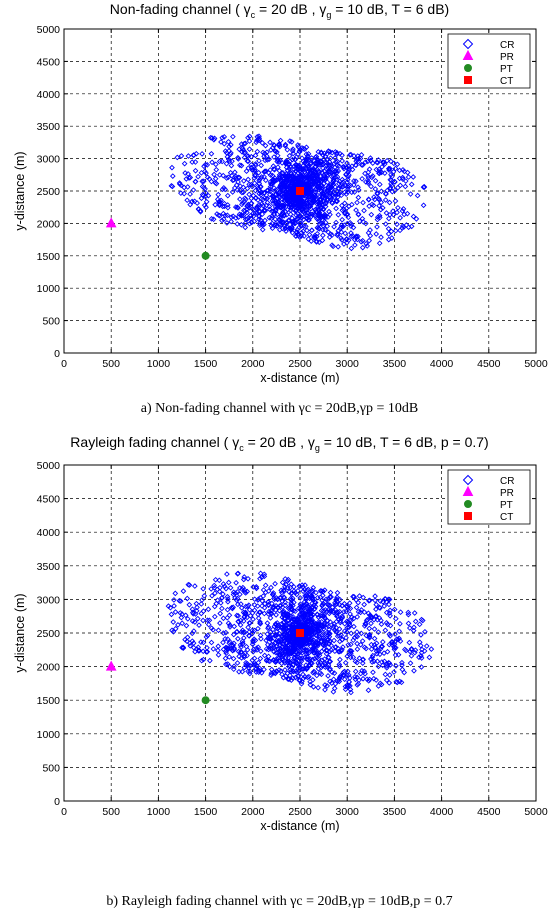 Image resolution: width=559 pixels, height=920 pixels. What do you see at coordinates (49, 95) in the screenshot?
I see `y-tick-label: 4000` at bounding box center [49, 95].